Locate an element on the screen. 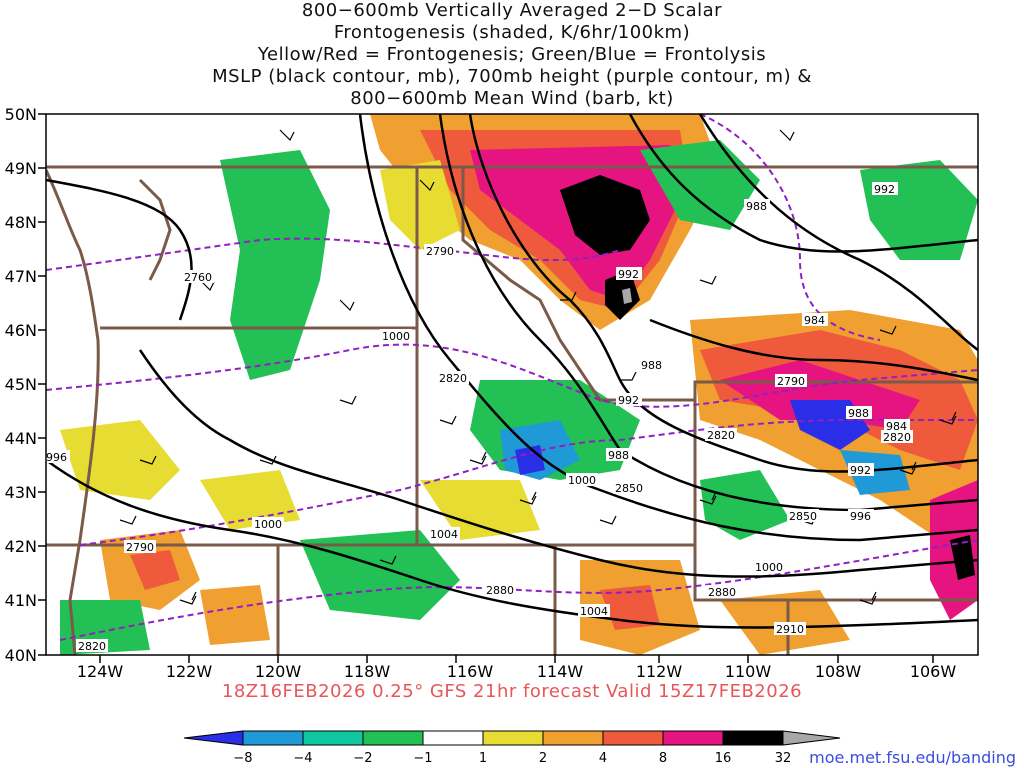 The width and height of the screenshot is (1024, 768). lon-label: 106W is located at coordinates (933, 671).